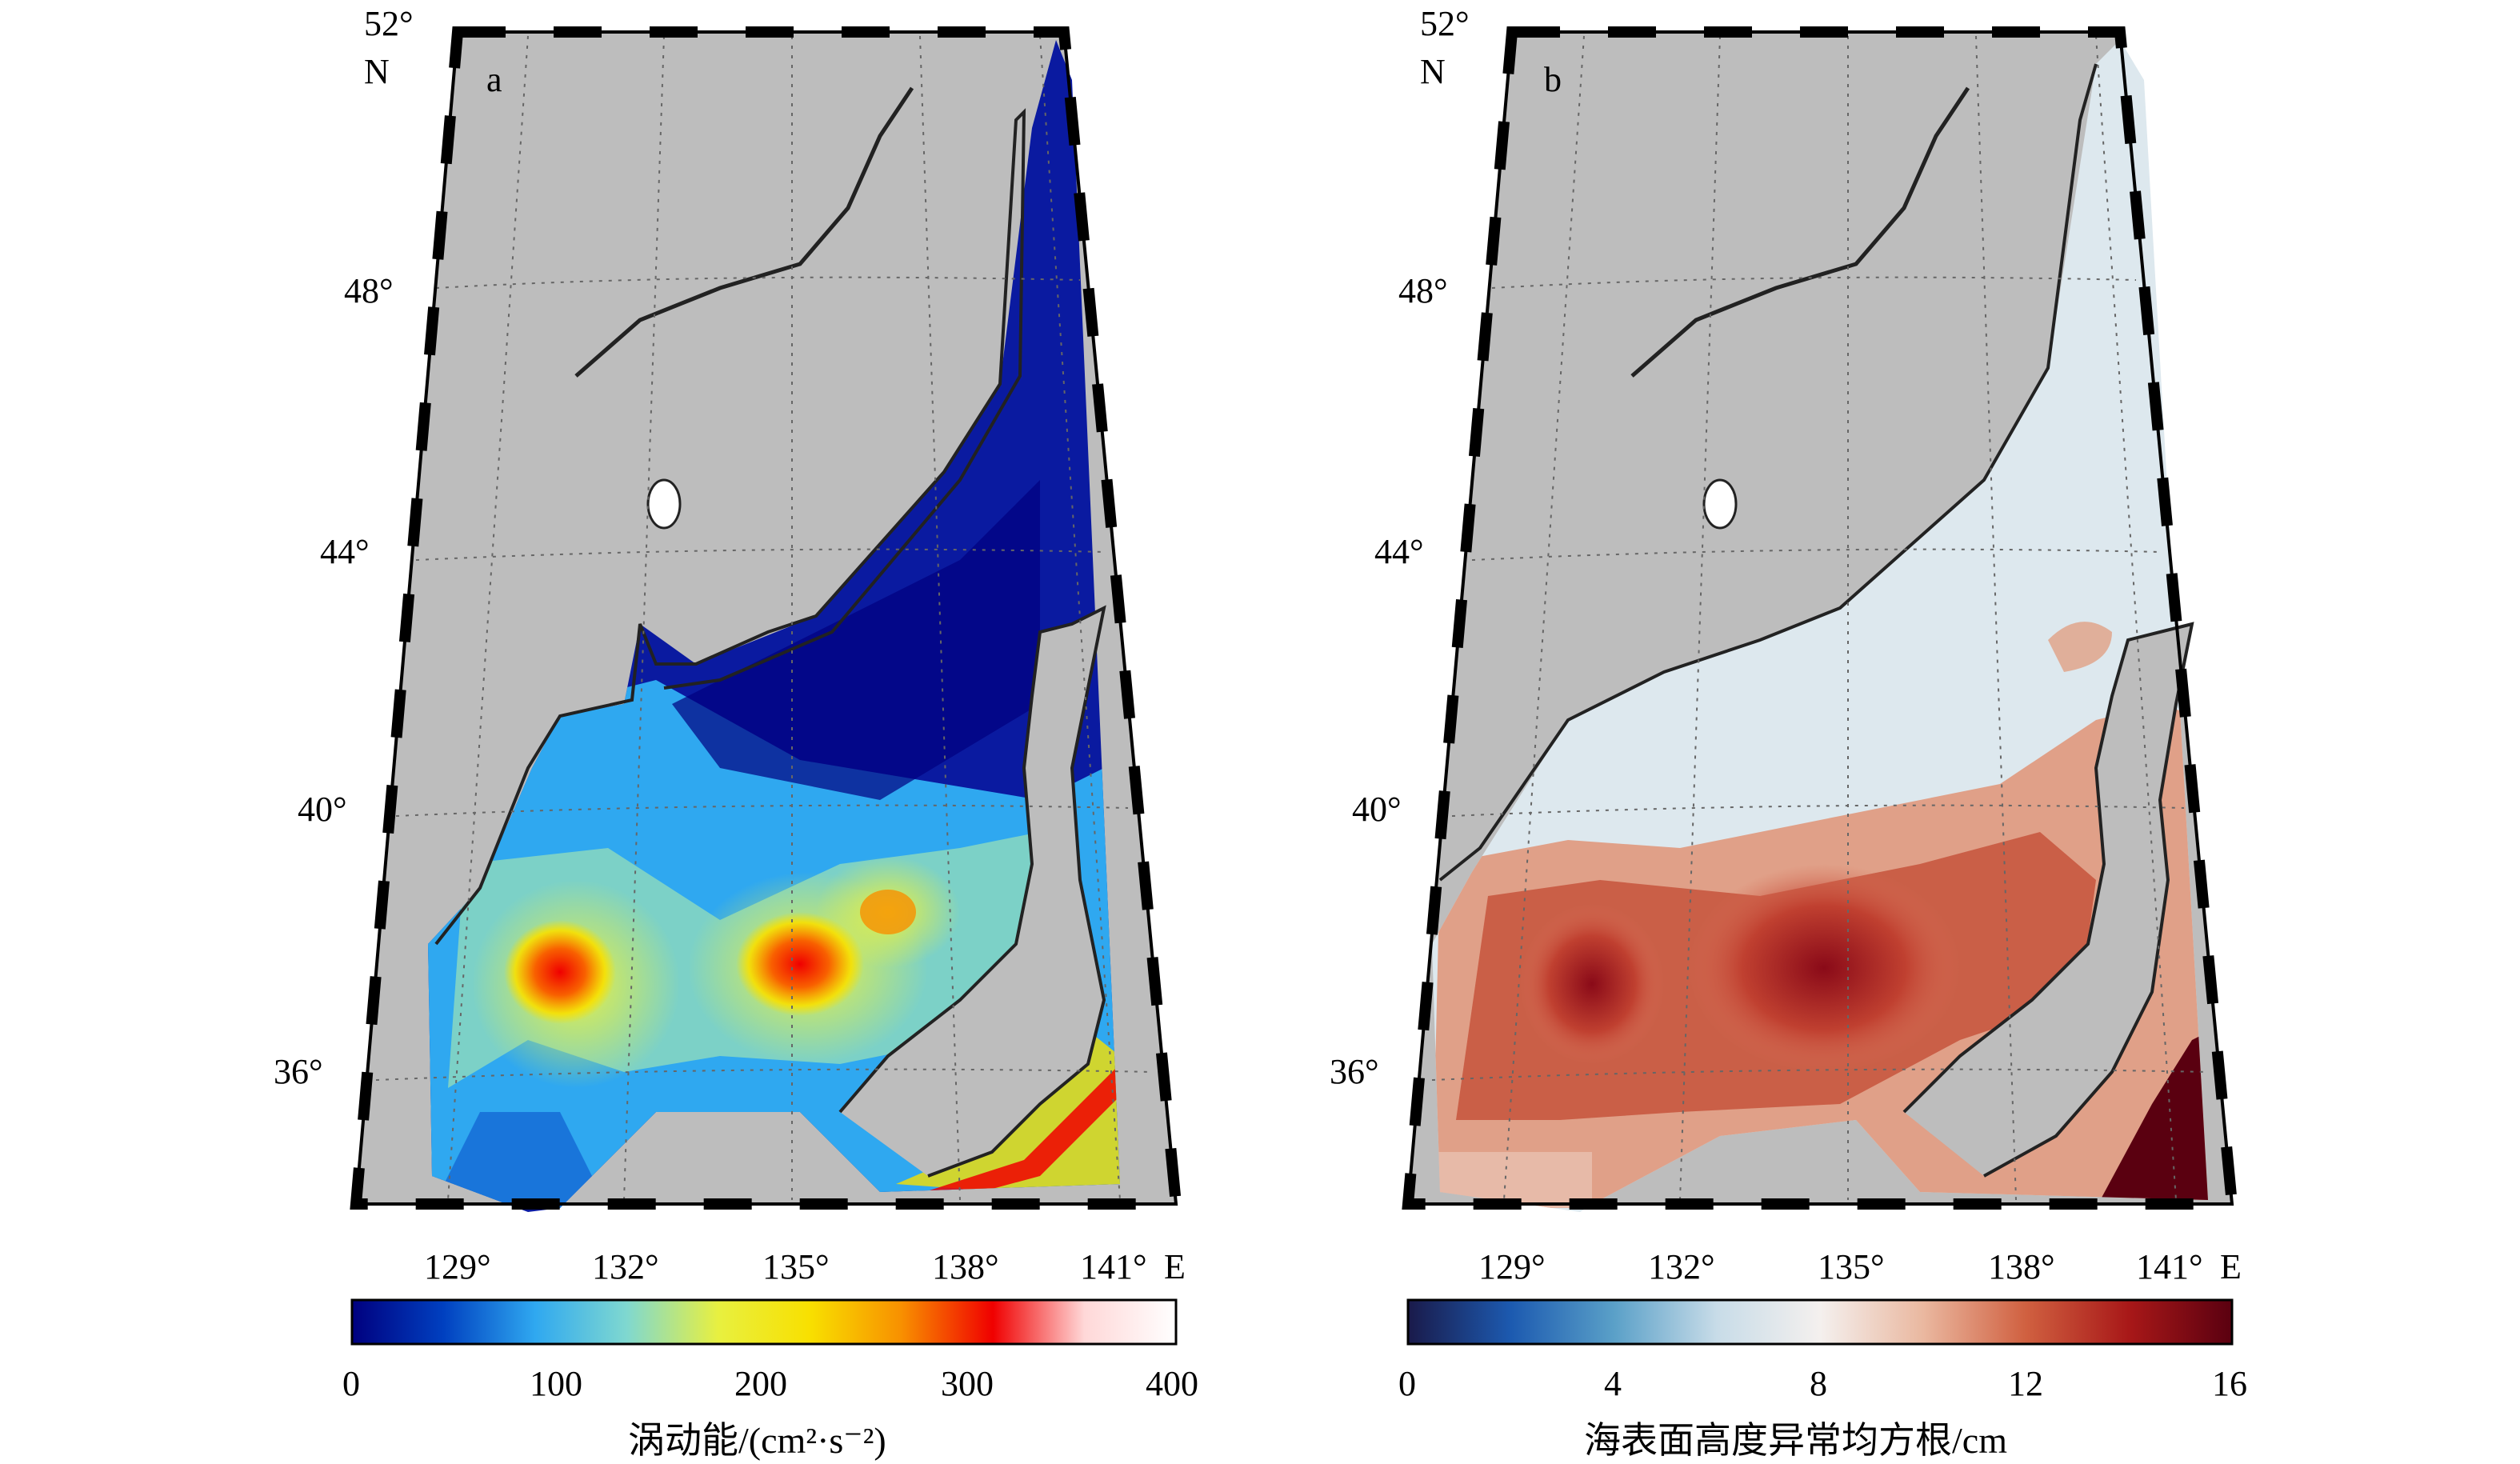  Describe the element at coordinates (556, 1383) in the screenshot. I see `colorbar-a-tick: 100` at that location.